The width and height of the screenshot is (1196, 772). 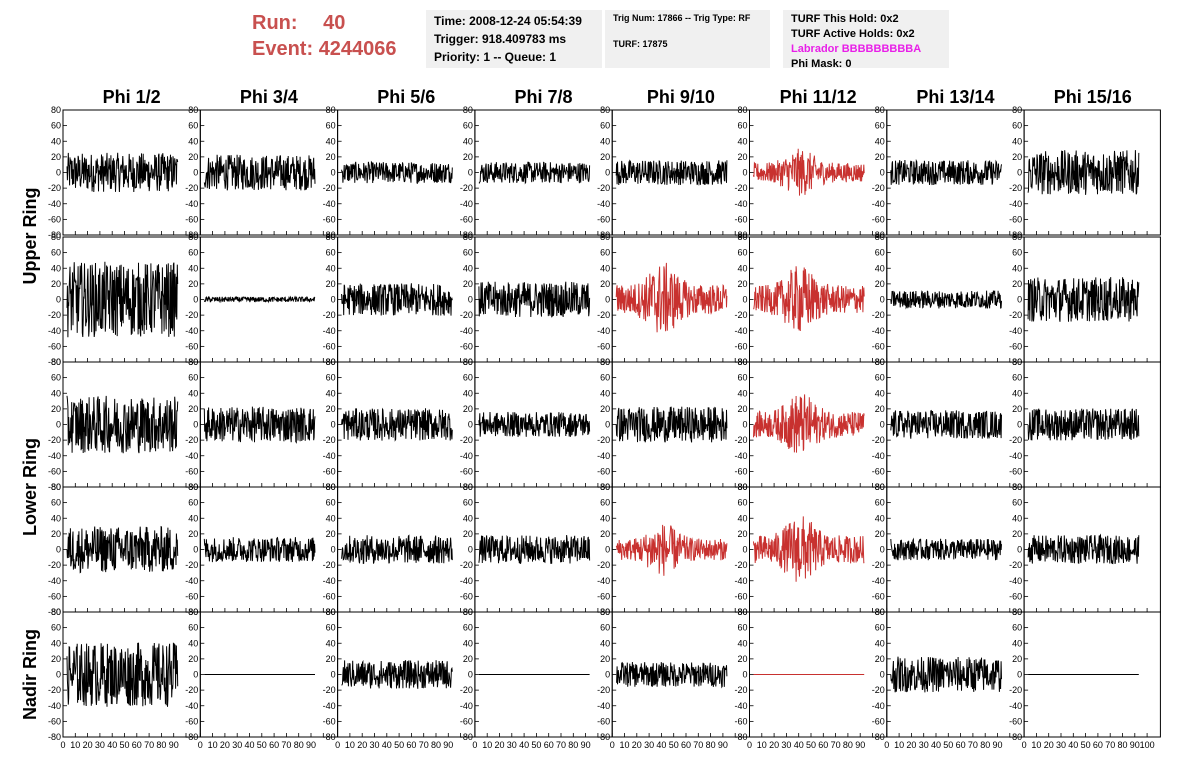 What do you see at coordinates (1024, 745) in the screenshot?
I see `xtick-label-c7-0: 0` at bounding box center [1024, 745].